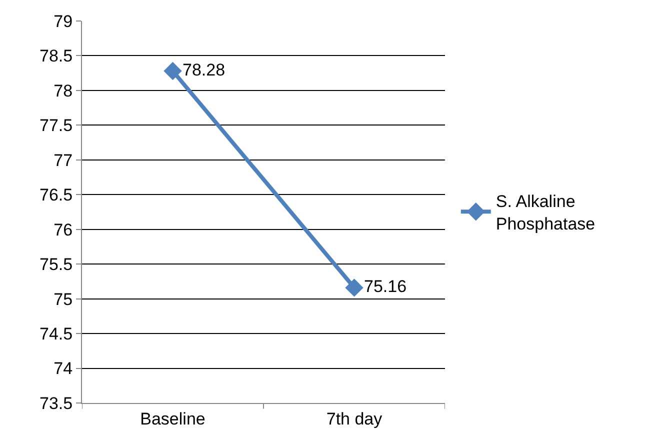  Describe the element at coordinates (63, 368) in the screenshot. I see `y-tick-label: 74` at that location.